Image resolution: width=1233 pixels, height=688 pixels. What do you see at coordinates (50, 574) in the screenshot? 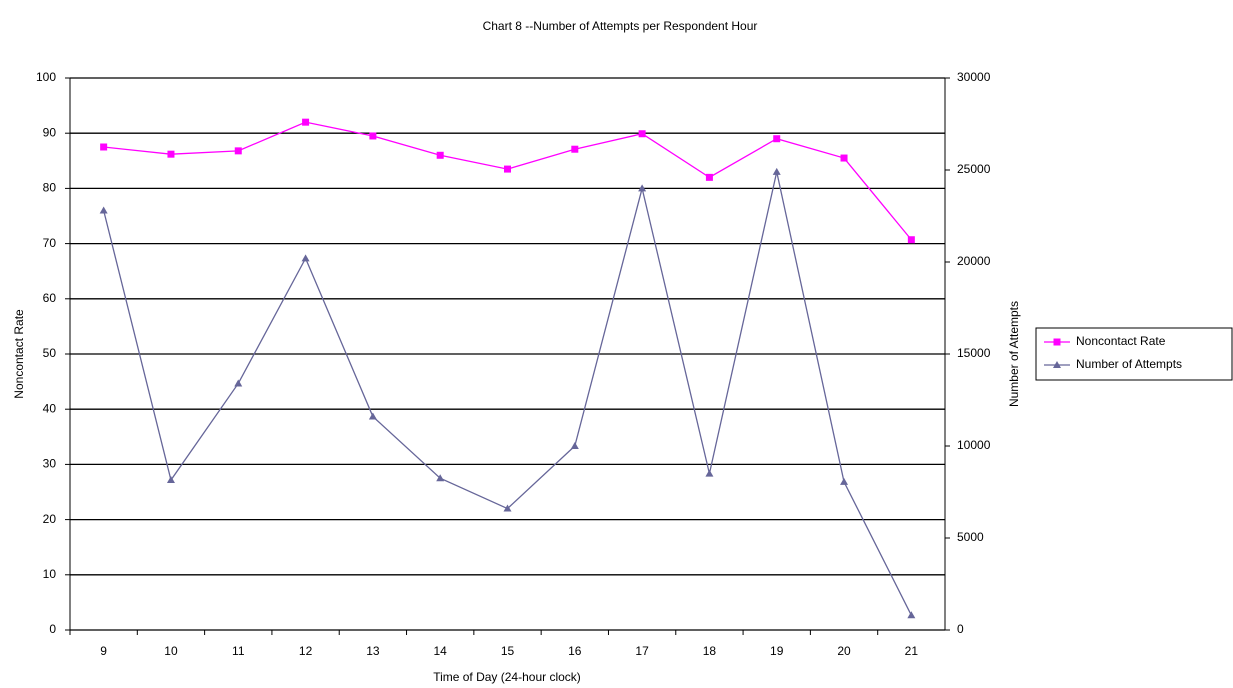
I see `y-tick-label: 10` at bounding box center [50, 574].